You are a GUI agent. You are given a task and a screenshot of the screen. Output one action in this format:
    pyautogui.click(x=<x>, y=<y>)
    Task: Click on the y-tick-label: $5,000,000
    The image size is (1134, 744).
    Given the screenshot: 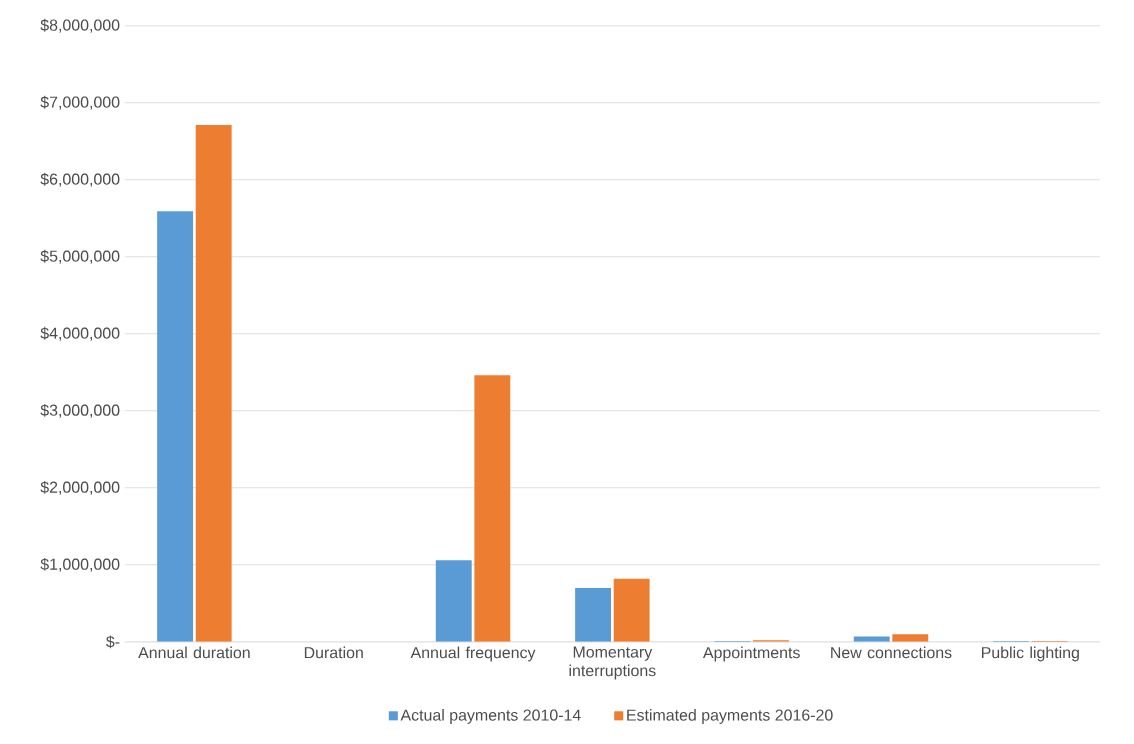 What is the action you would take?
    pyautogui.click(x=80, y=256)
    